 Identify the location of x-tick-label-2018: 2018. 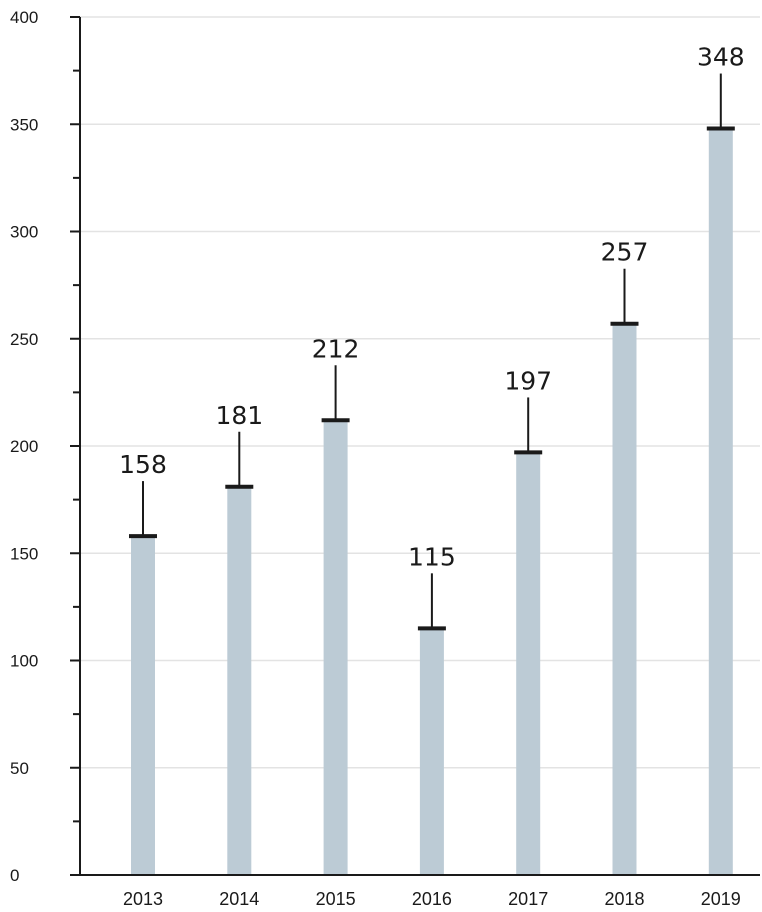
(624, 899).